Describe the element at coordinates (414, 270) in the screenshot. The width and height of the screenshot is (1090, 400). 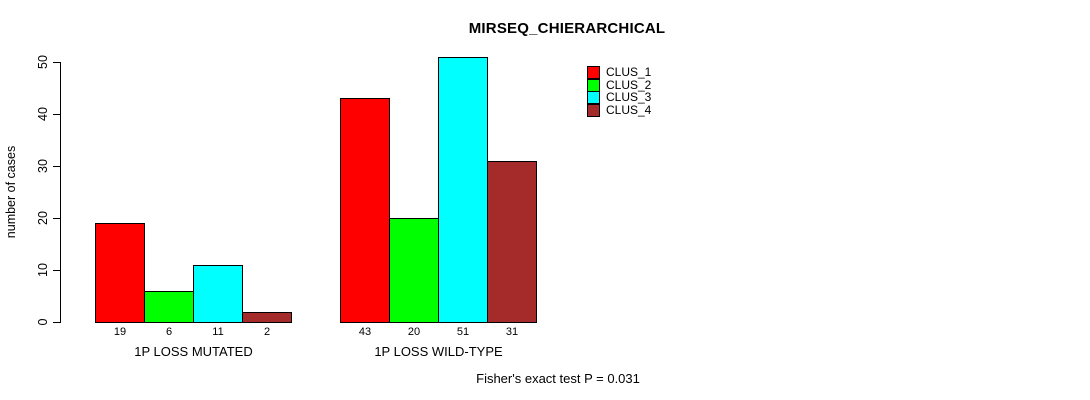
I see `bar-clus_2-group2` at that location.